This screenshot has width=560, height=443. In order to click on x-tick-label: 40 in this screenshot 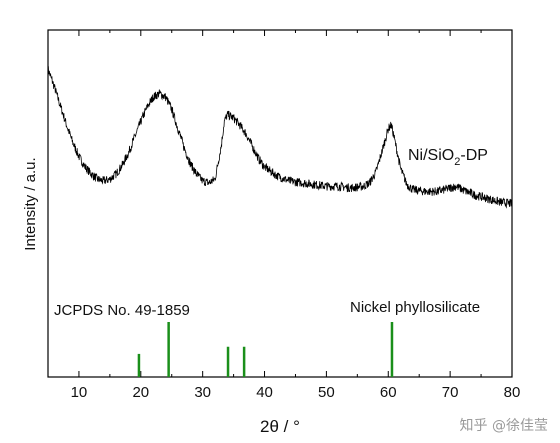, I will do `click(264, 392)`.